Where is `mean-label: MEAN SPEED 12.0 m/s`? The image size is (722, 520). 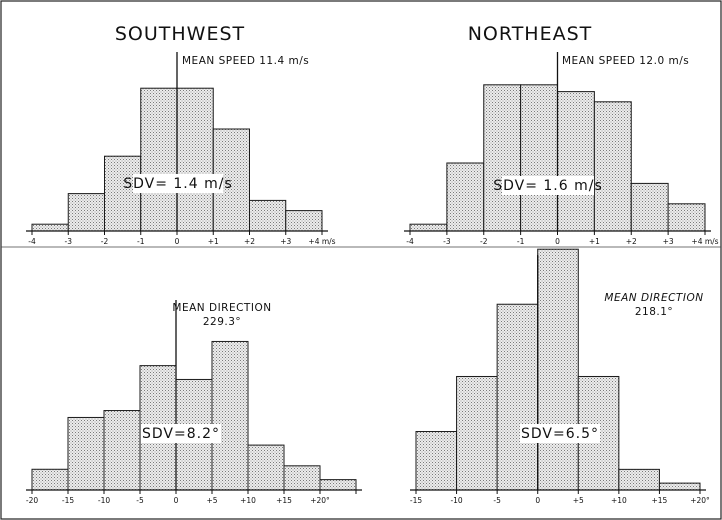
mean-label: MEAN SPEED 12.0 m/s is located at coordinates (625, 61).